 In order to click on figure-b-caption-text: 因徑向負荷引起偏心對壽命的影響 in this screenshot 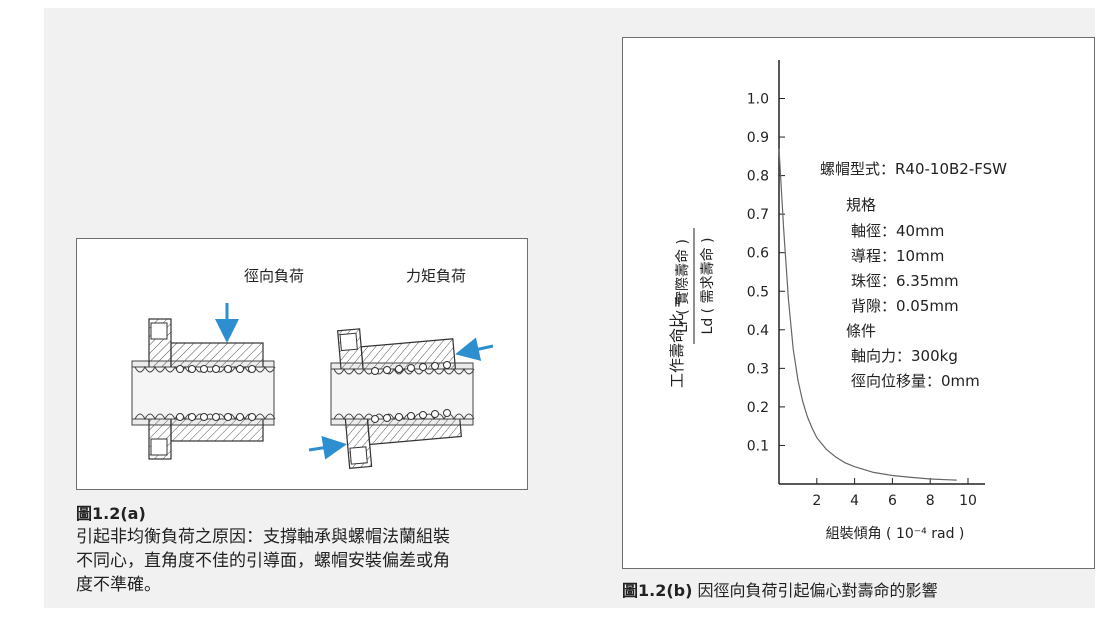, I will do `click(815, 590)`.